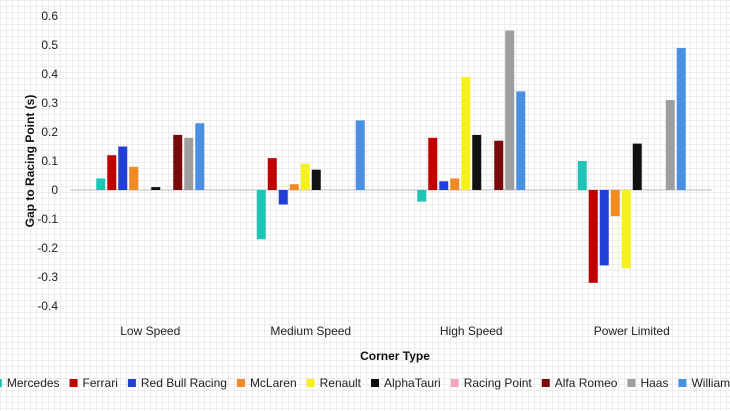 This screenshot has height=411, width=730. Describe the element at coordinates (422, 196) in the screenshot. I see `bar-mercedes-high-speed` at that location.